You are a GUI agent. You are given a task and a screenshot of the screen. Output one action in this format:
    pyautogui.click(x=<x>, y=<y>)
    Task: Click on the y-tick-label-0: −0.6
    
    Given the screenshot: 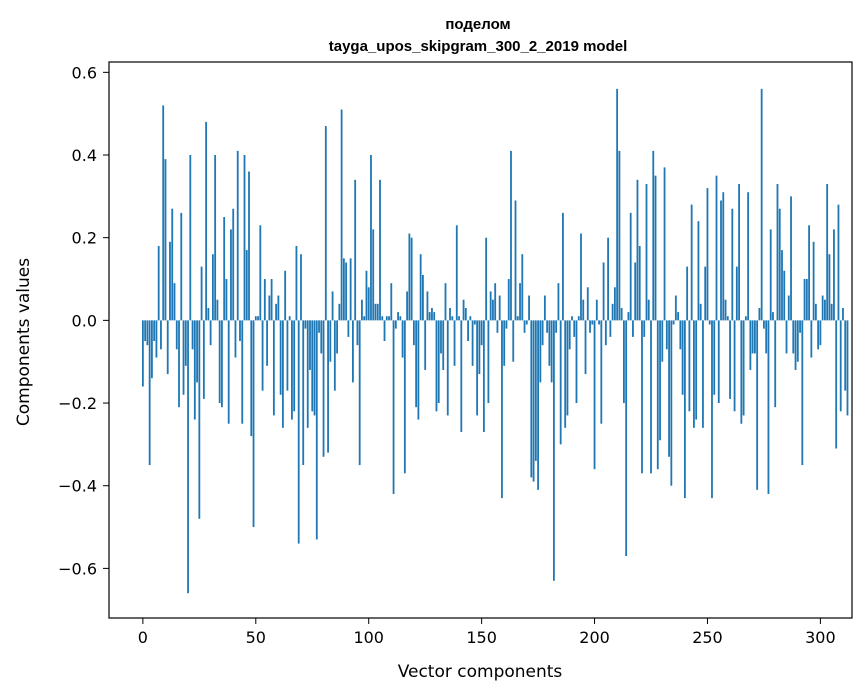 What is the action you would take?
    pyautogui.click(x=77, y=568)
    